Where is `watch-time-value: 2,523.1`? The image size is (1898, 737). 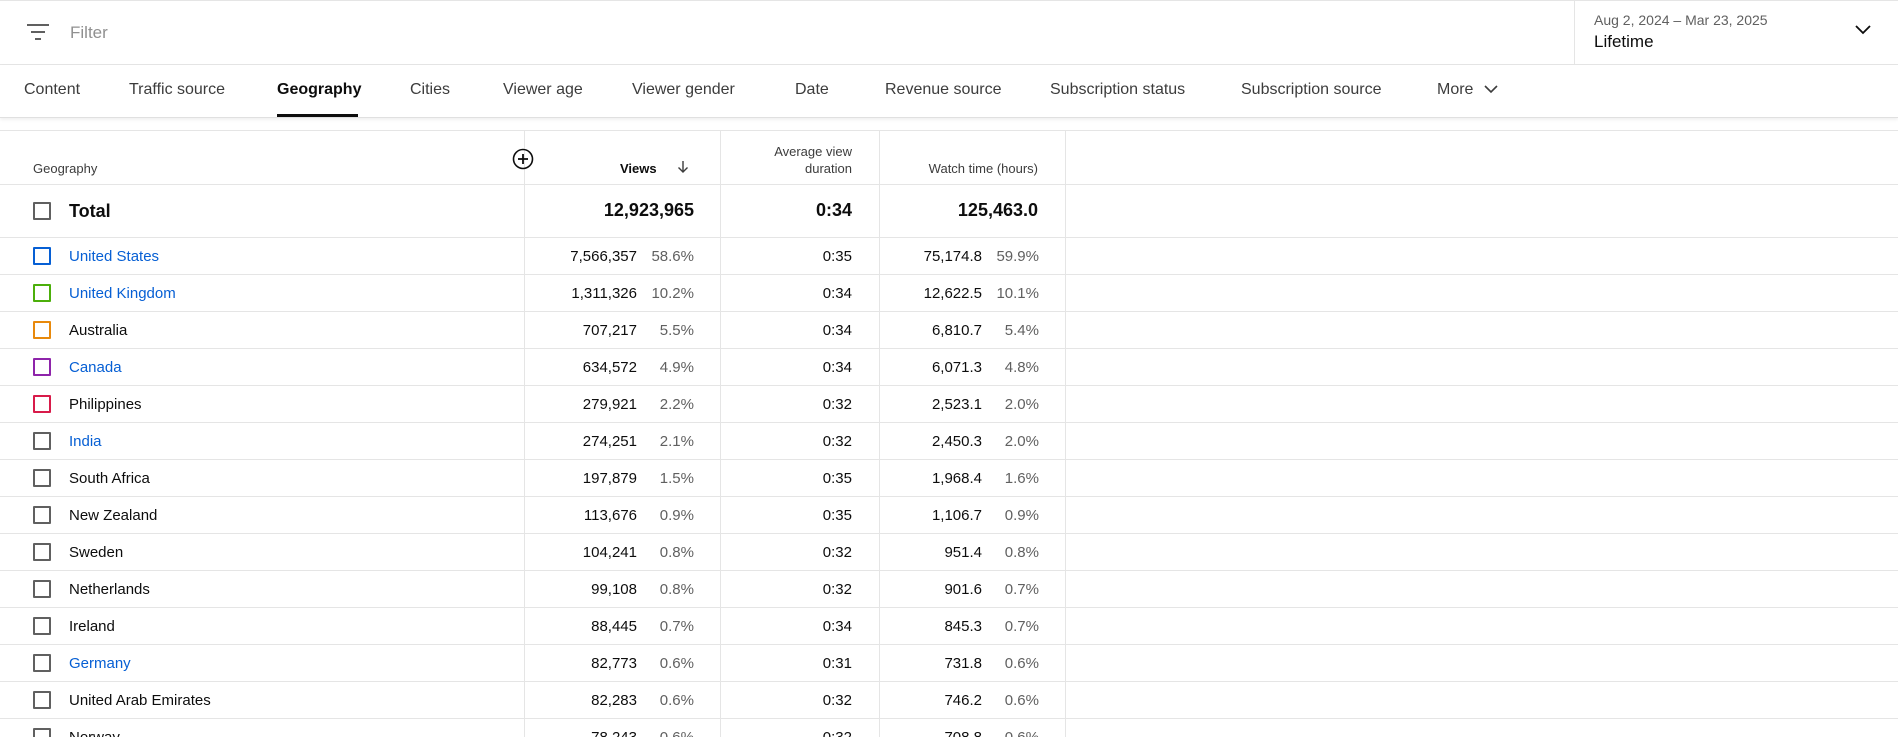 watch-time-value: 2,523.1 is located at coordinates (956, 404).